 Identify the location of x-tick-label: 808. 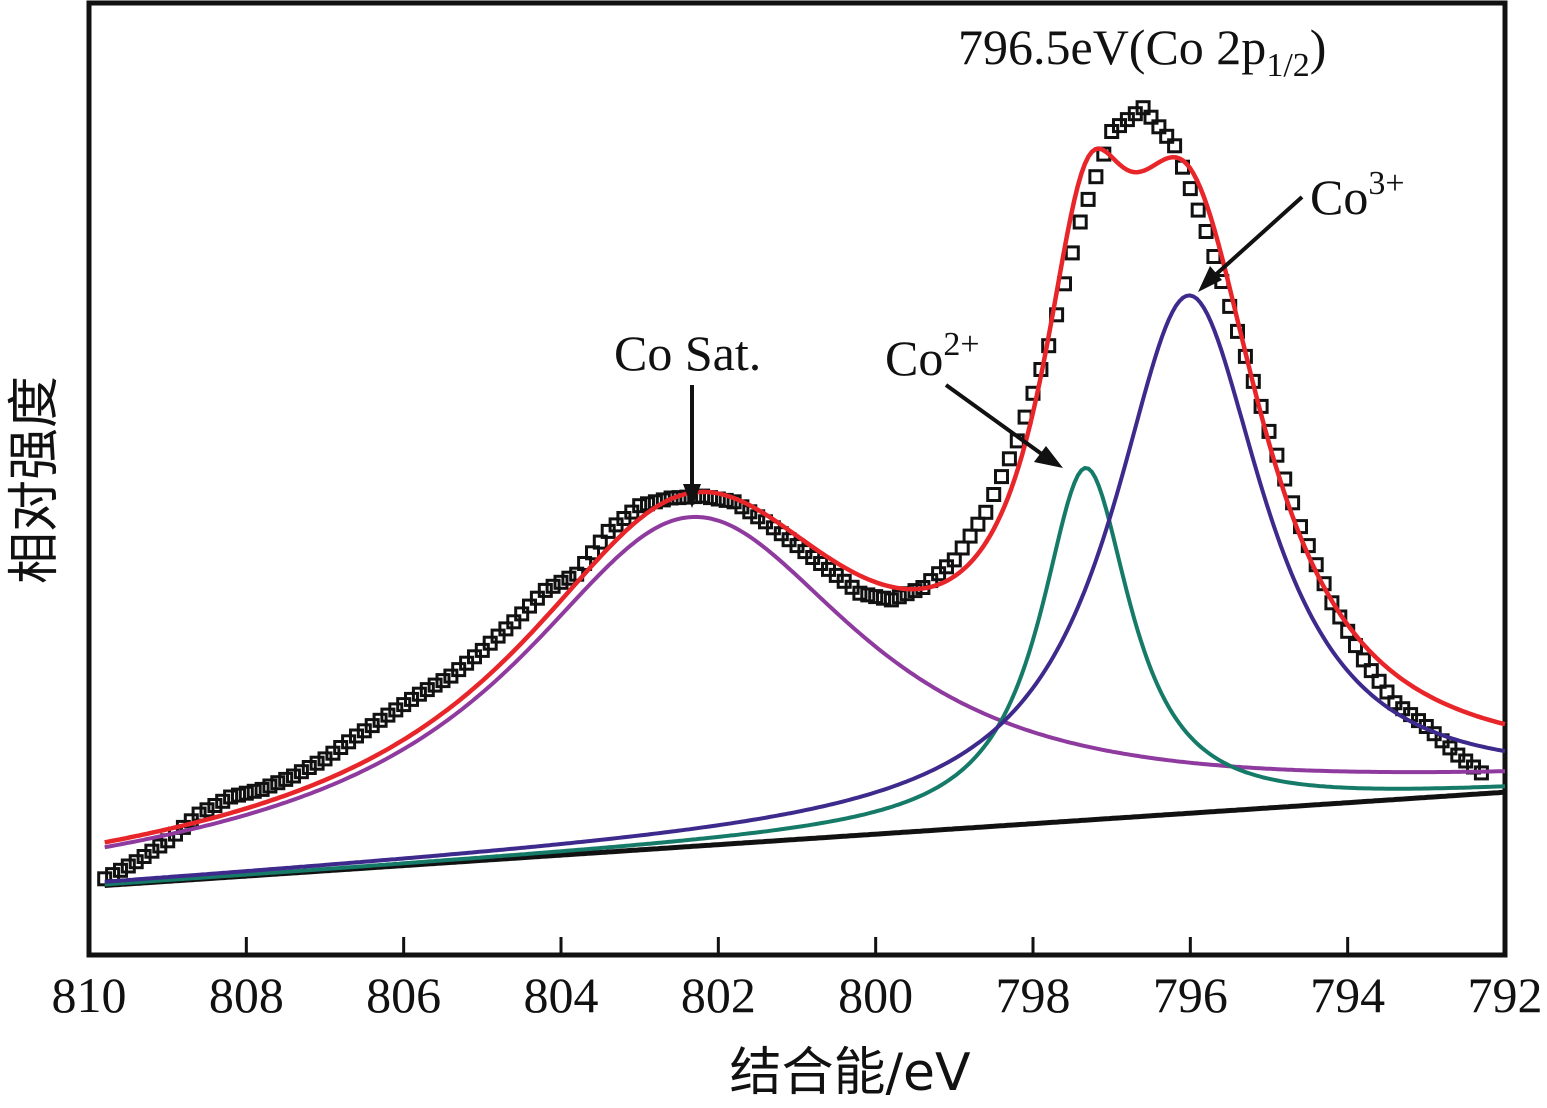
(246, 995).